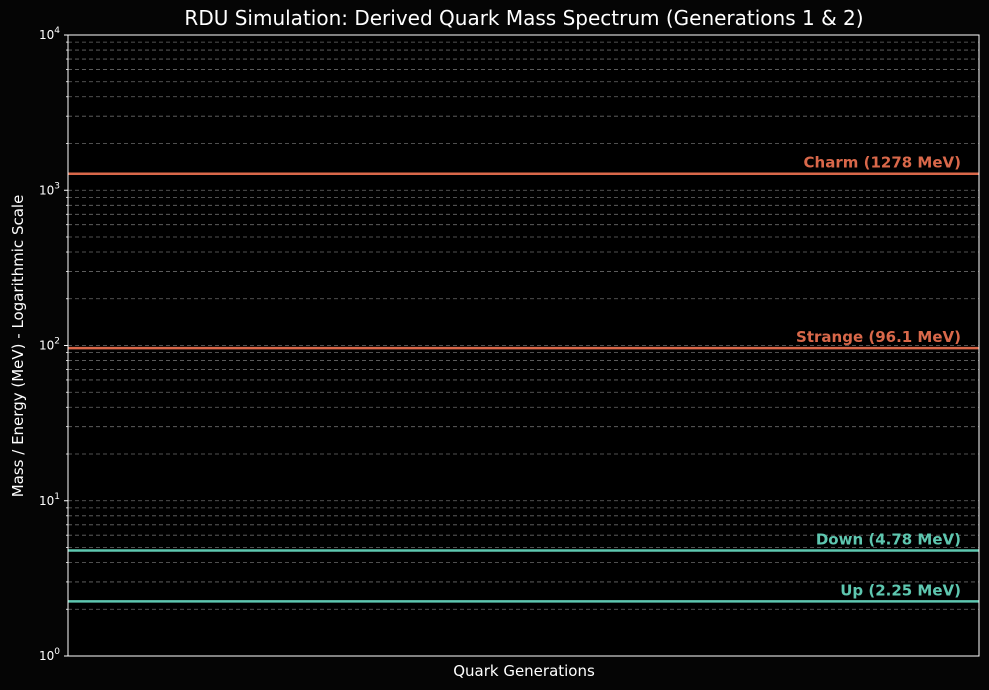 The height and width of the screenshot is (690, 989). Describe the element at coordinates (882, 163) in the screenshot. I see `mass-label-3: Charm (1278 MeV)` at that location.